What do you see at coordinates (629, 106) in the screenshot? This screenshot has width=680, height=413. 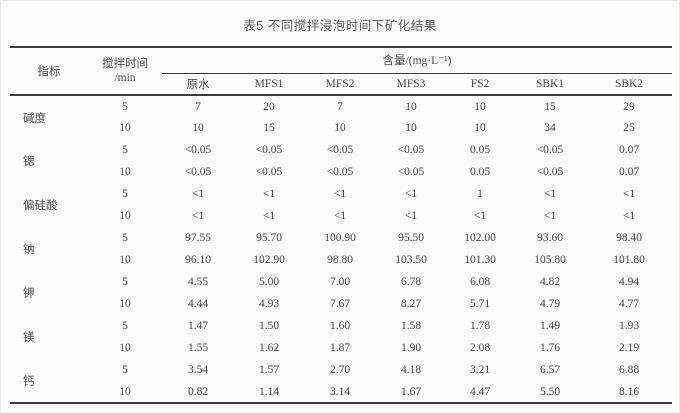 I see `value-cell: 29` at bounding box center [629, 106].